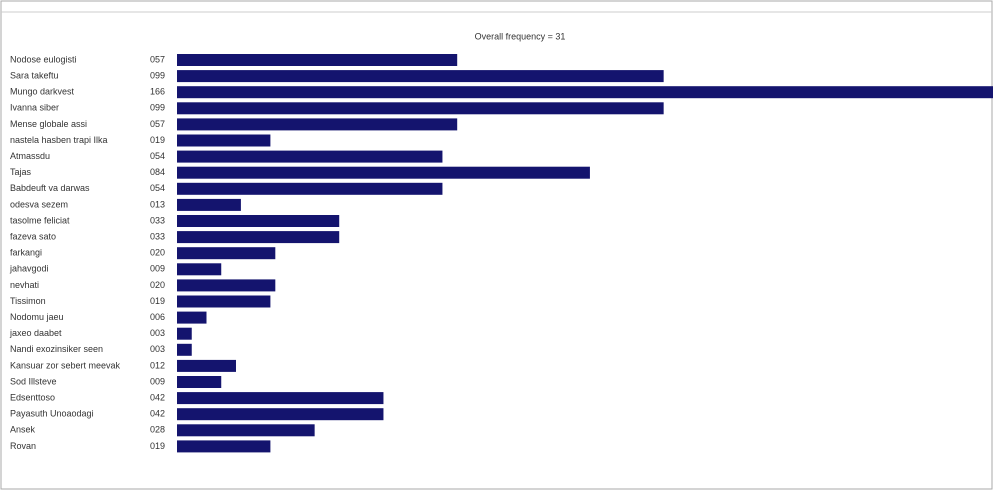  Describe the element at coordinates (26, 253) in the screenshot. I see `category-label: farkangi` at that location.